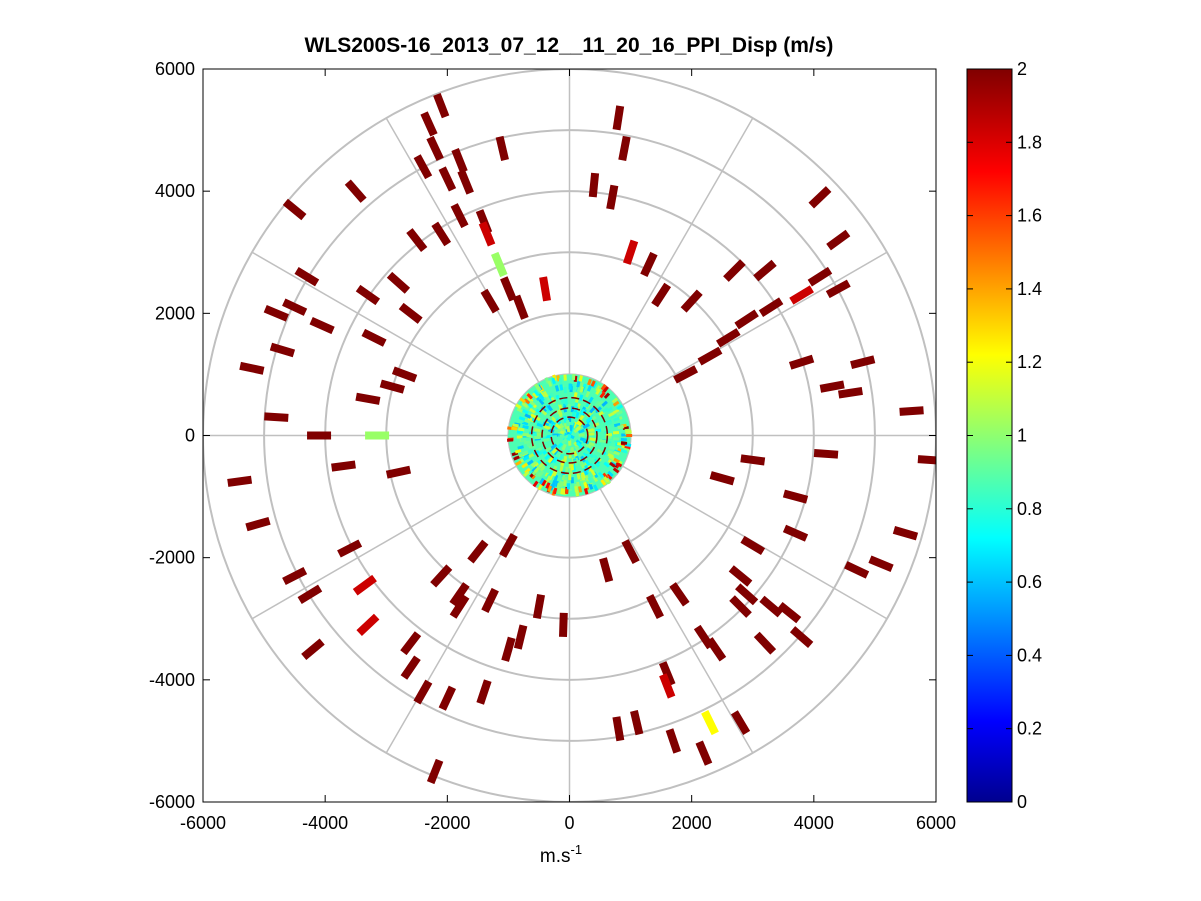 The width and height of the screenshot is (1201, 901). Describe the element at coordinates (172, 680) in the screenshot. I see `y-tick-label: -4000` at that location.